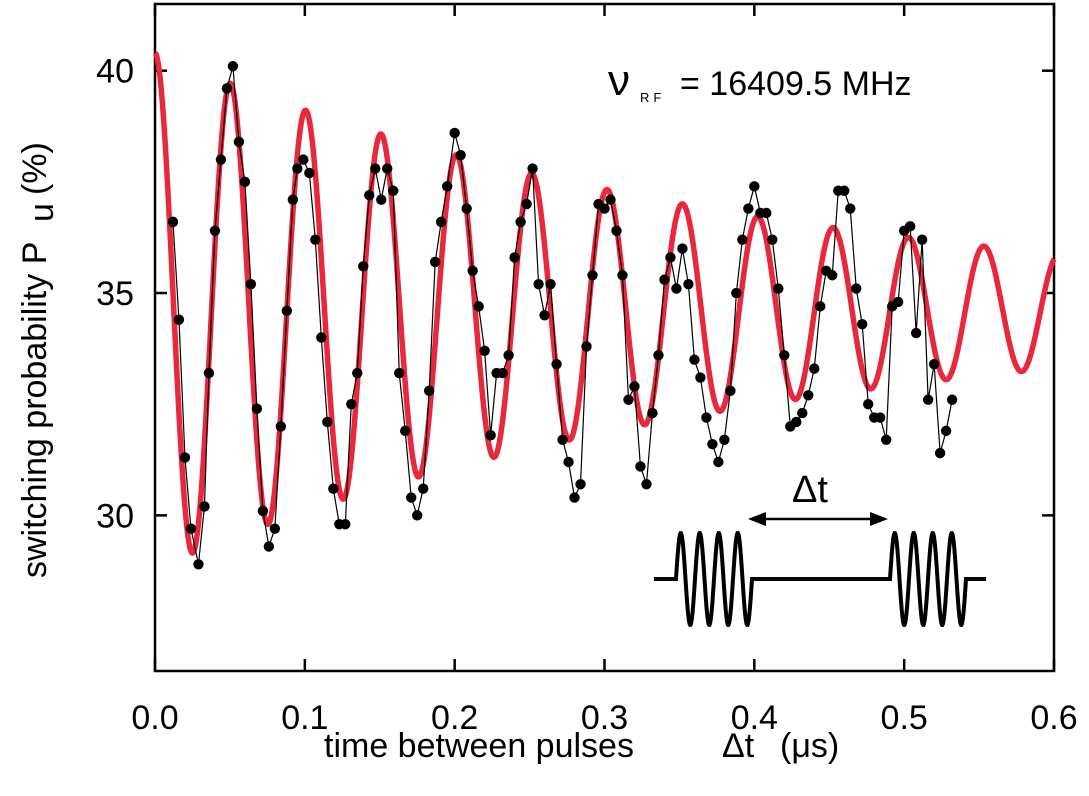 Image resolution: width=1089 pixels, height=796 pixels. Describe the element at coordinates (115, 516) in the screenshot. I see `y-tick-label: 30` at that location.